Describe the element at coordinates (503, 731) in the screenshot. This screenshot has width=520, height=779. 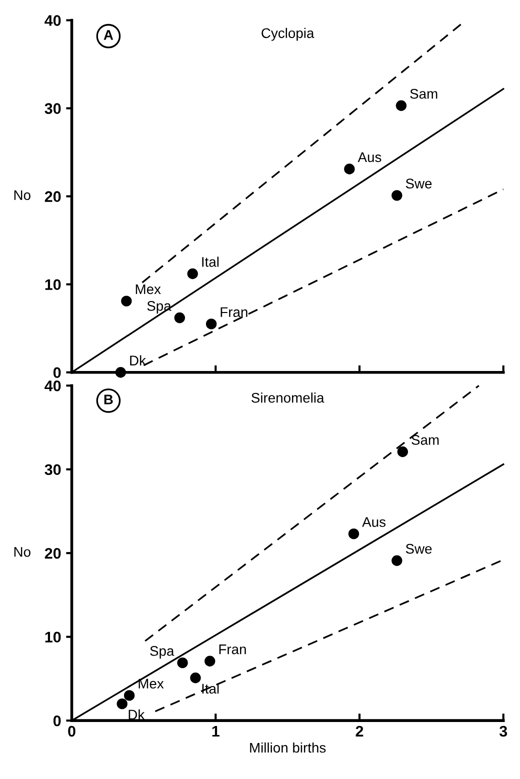
I see `x-tick-label: 3` at that location.